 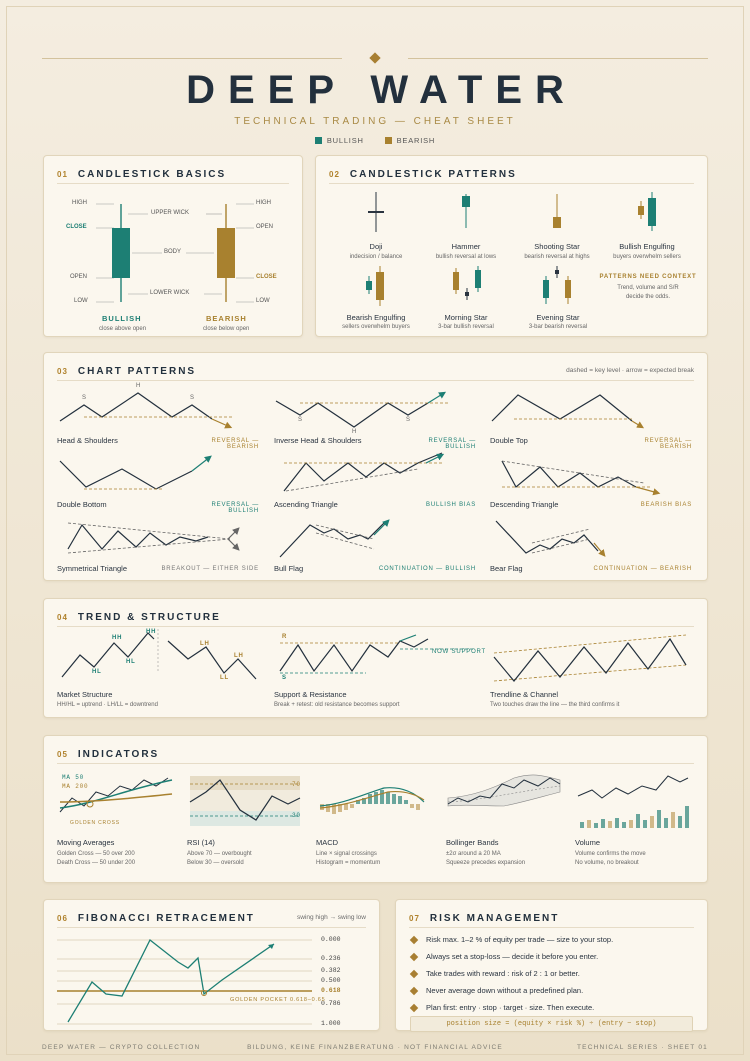 What do you see at coordinates (116, 795) in the screenshot?
I see `moving-averages-sketch` at bounding box center [116, 795].